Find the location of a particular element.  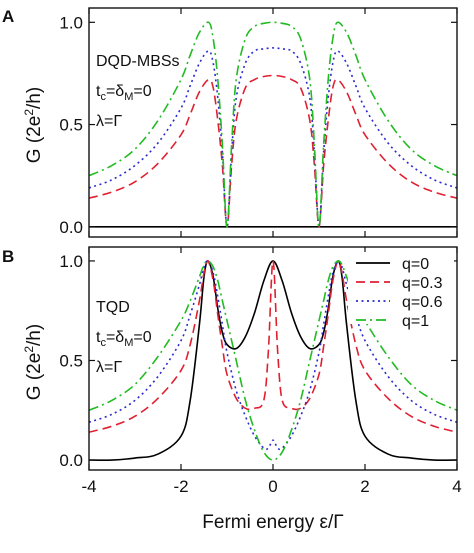

panel-b-annotations: TQD tc=δM=0 λ=Γ is located at coordinates (124, 337).